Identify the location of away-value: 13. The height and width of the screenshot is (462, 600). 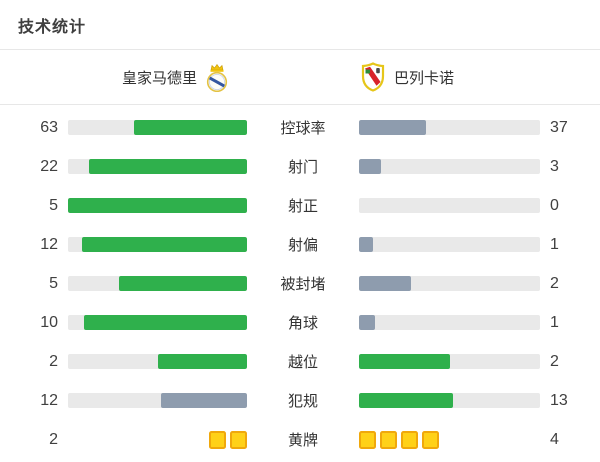
(559, 400).